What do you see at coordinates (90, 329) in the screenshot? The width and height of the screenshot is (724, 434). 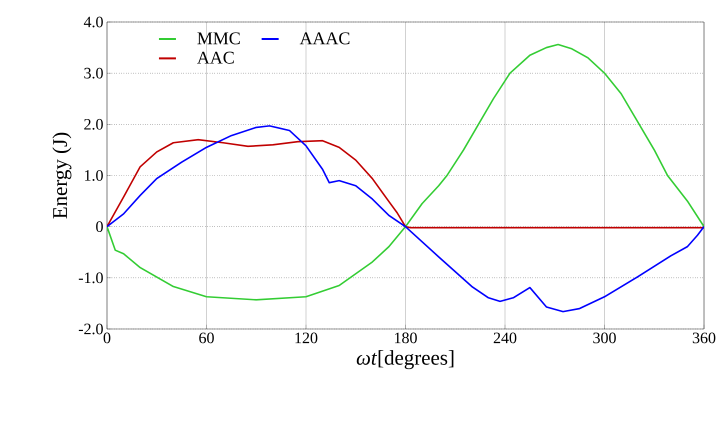 I see `y-tick-label: -2.0` at bounding box center [90, 329].